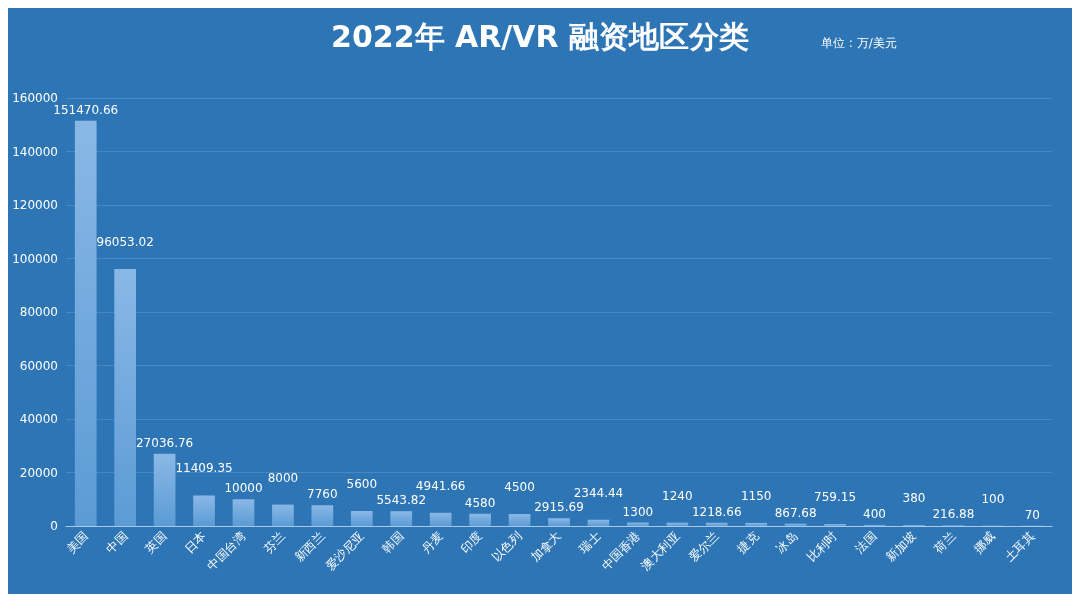 The height and width of the screenshot is (602, 1080). I want to click on x-tick-label: 以色列, so click(507, 547).